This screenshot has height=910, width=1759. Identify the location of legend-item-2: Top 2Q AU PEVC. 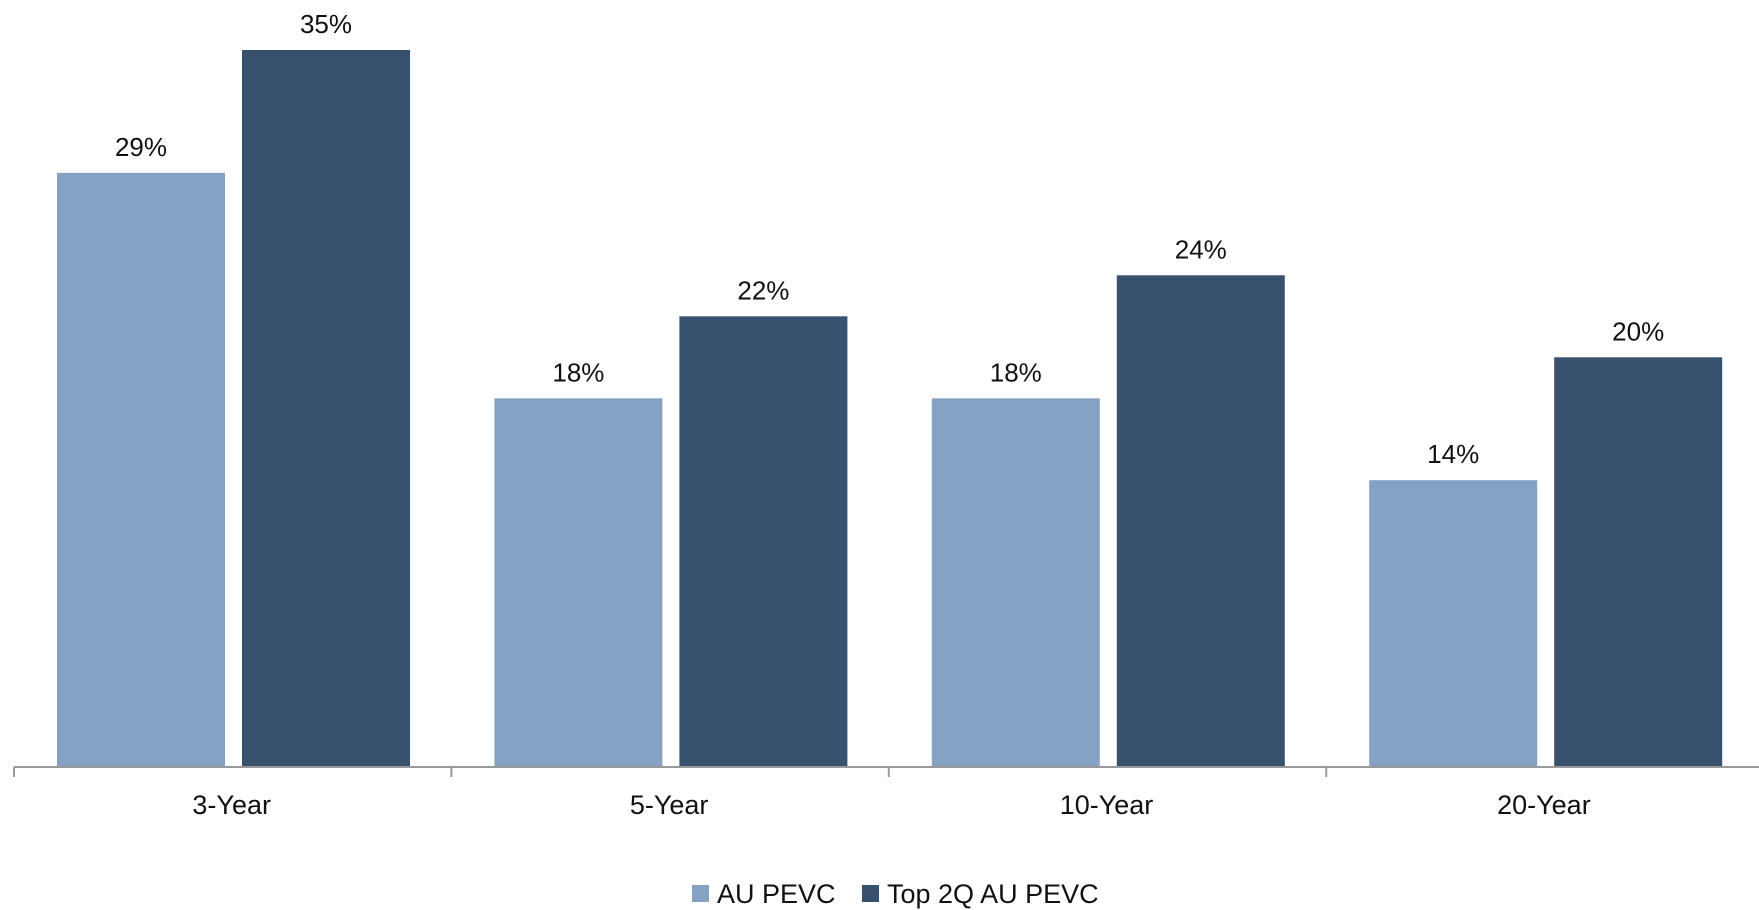
(980, 894).